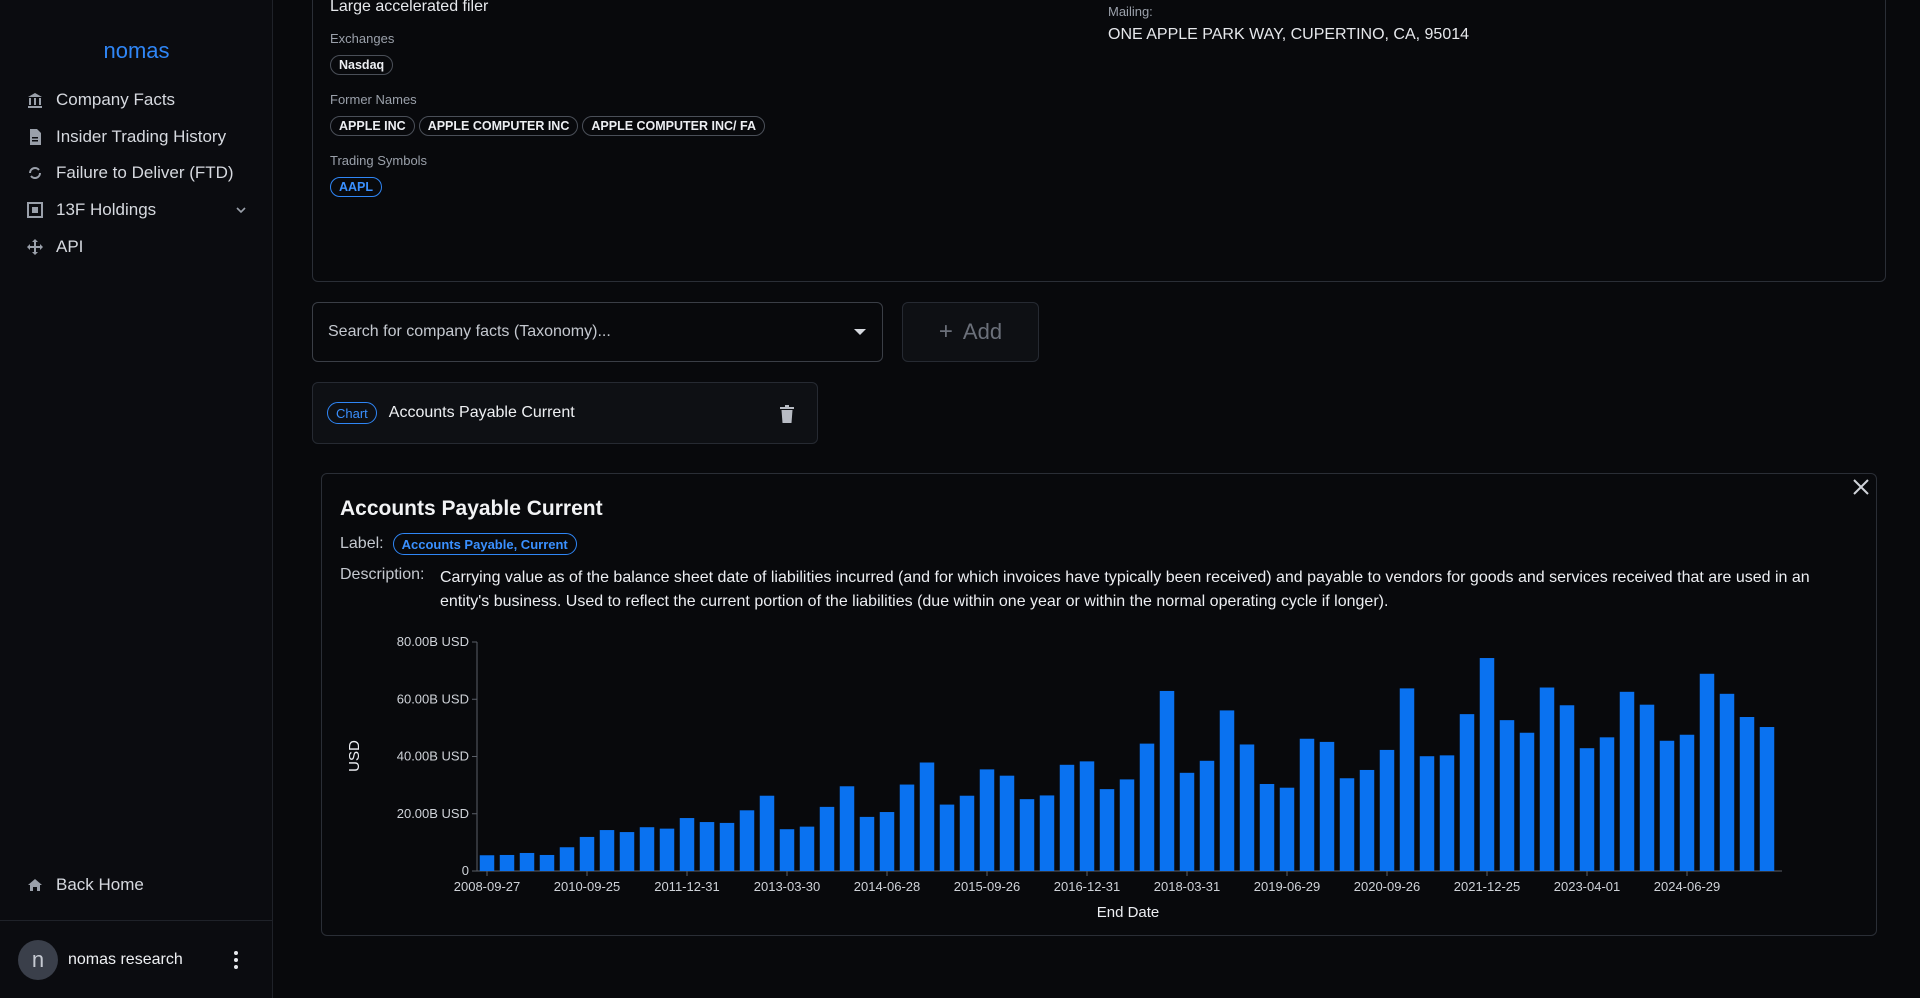  What do you see at coordinates (382, 574) in the screenshot?
I see `description-key: Description:` at bounding box center [382, 574].